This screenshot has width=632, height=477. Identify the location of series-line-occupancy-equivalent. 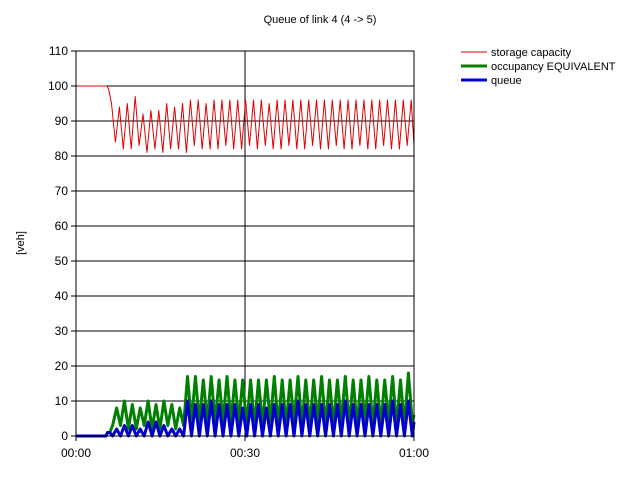
(246, 404).